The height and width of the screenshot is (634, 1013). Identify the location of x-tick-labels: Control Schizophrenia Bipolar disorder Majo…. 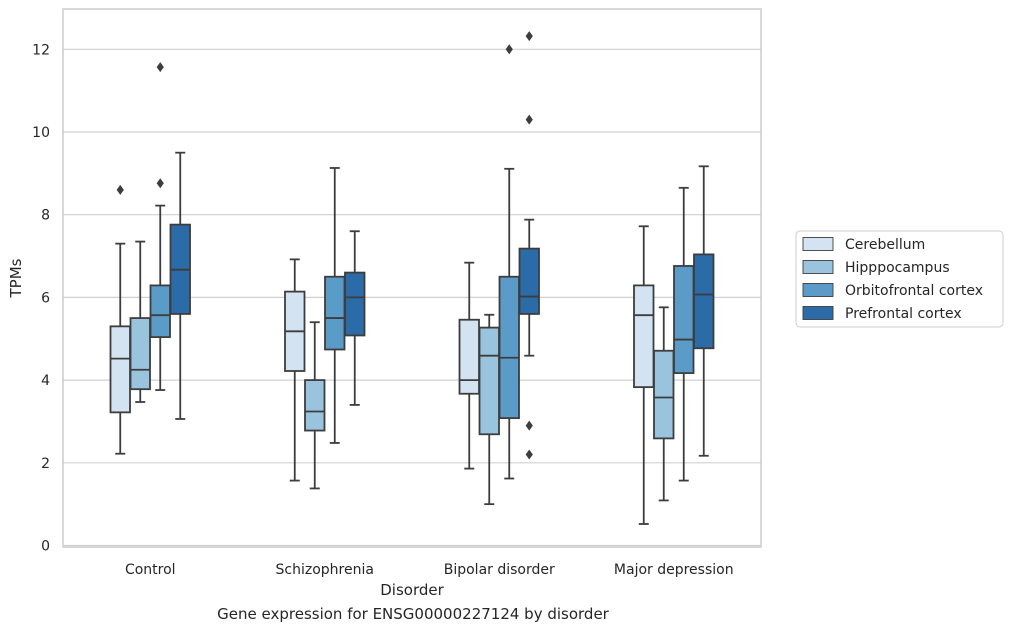
(429, 570).